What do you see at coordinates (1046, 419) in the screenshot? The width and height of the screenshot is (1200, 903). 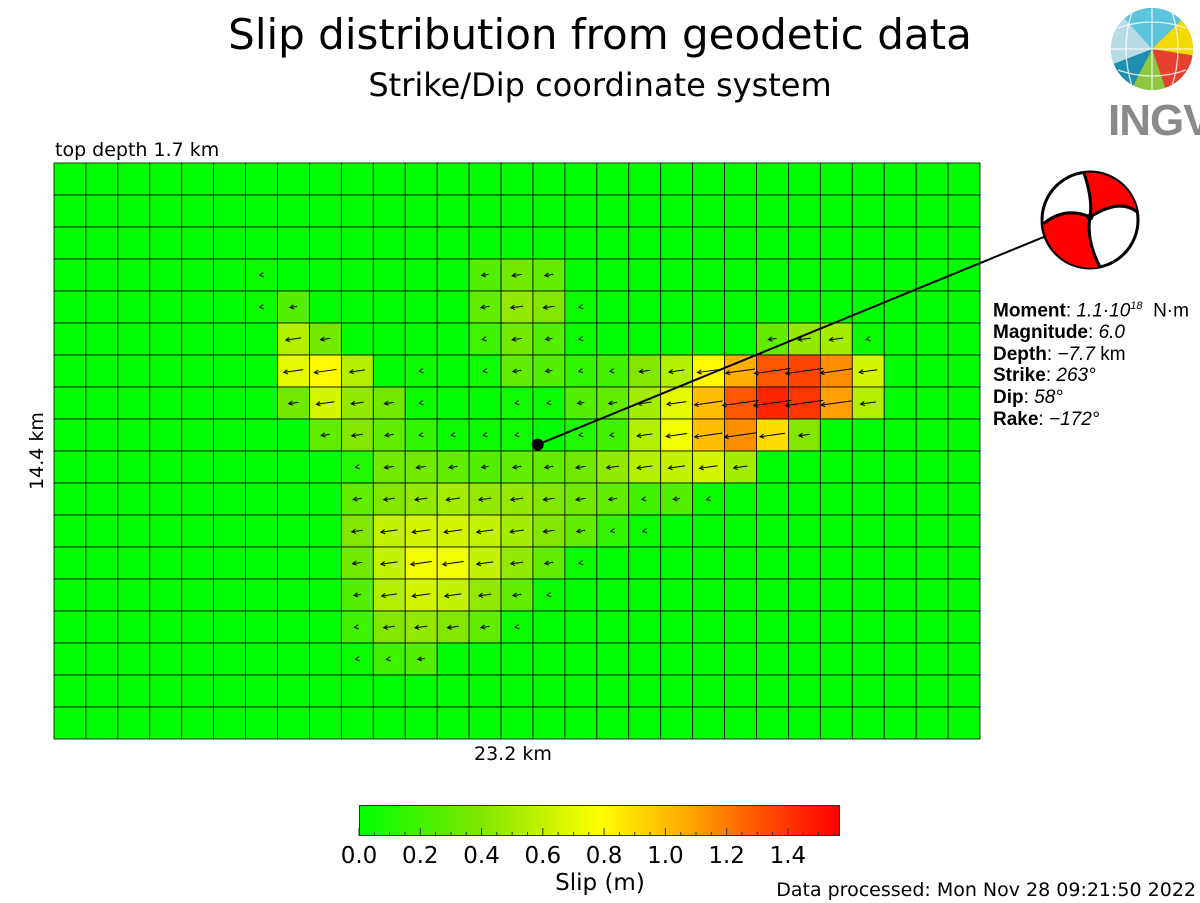 I see `rake-row: Rake: −172°` at bounding box center [1046, 419].